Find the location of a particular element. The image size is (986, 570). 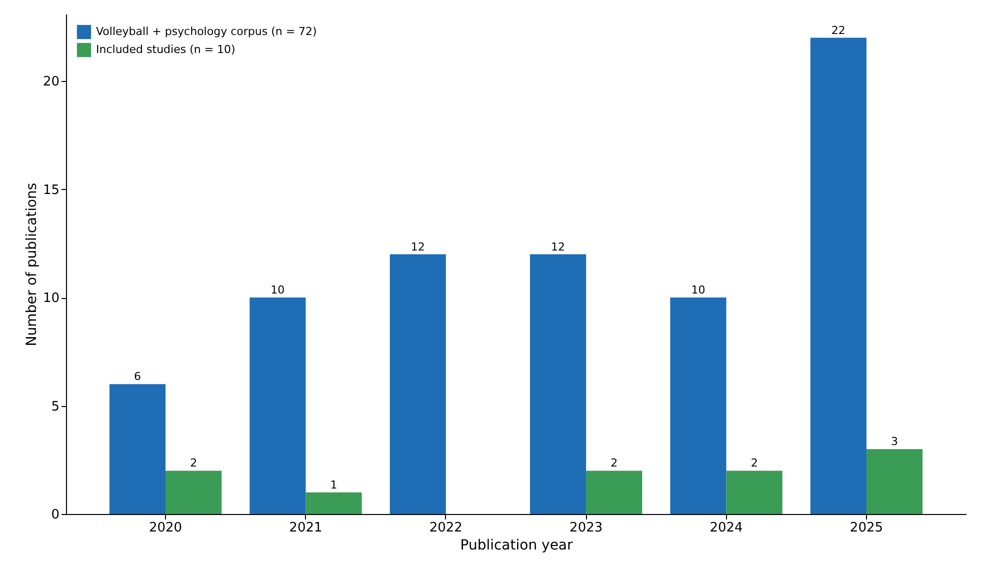

y-tick-label: 15 is located at coordinates (51, 190).